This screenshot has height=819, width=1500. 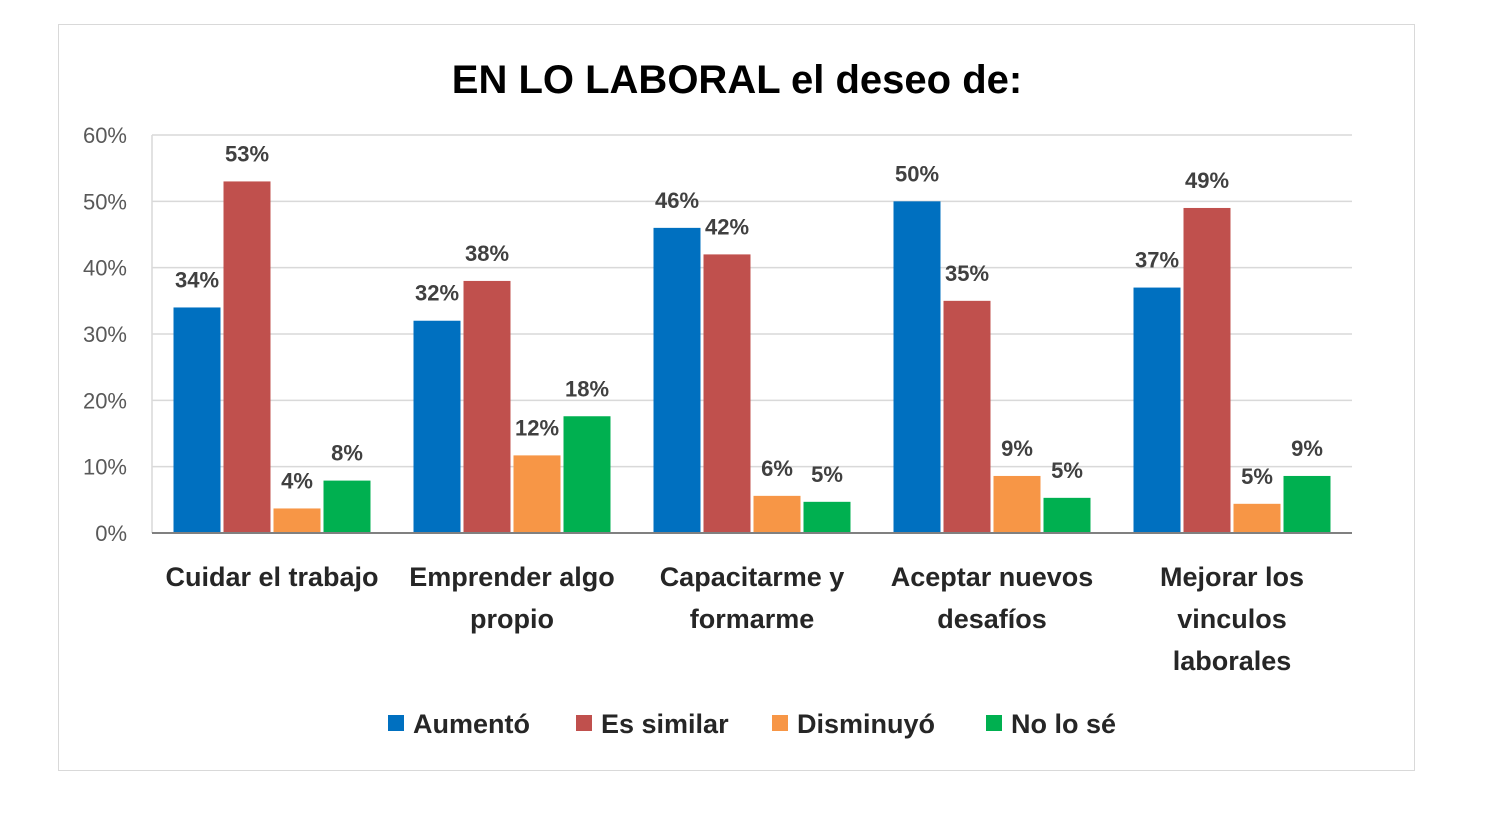 What do you see at coordinates (866, 724) in the screenshot?
I see `legend-label: Disminuyó` at bounding box center [866, 724].